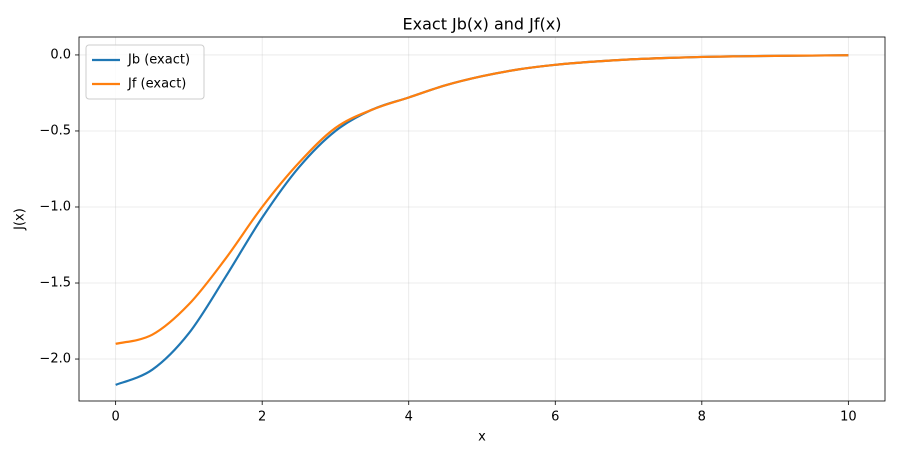 The height and width of the screenshot is (459, 900). I want to click on x-tick-label: 10, so click(848, 417).